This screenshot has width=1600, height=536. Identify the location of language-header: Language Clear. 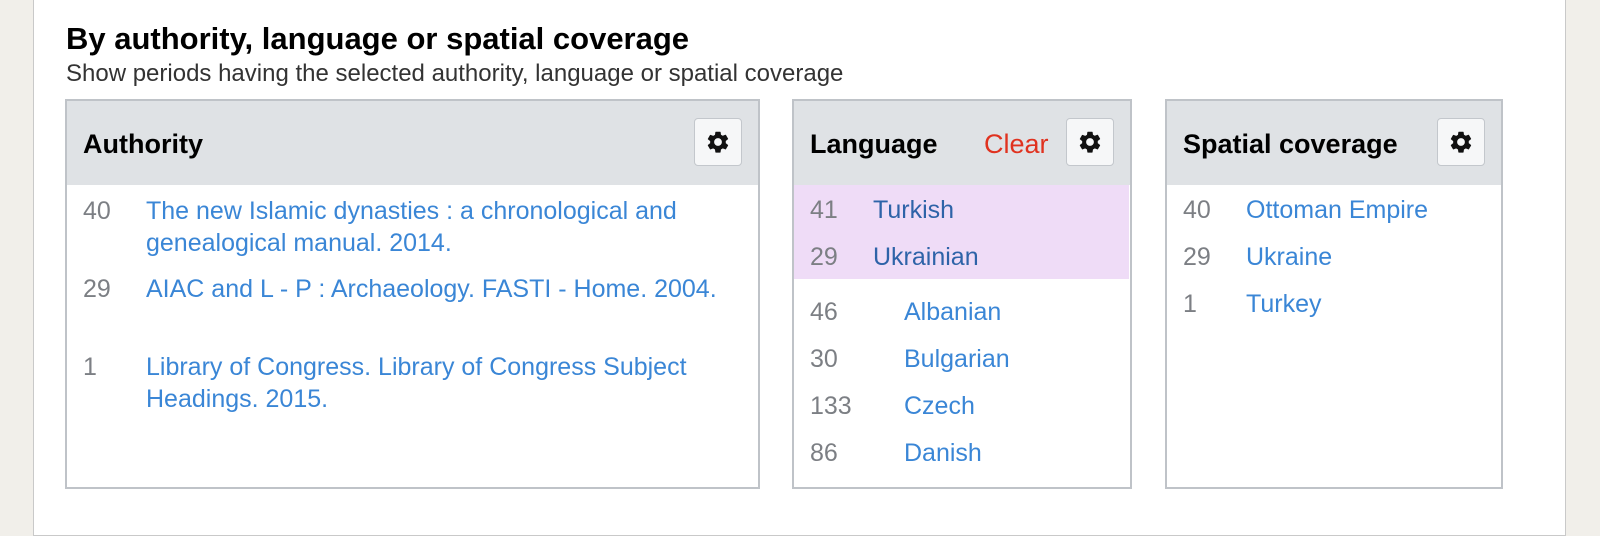
(962, 143).